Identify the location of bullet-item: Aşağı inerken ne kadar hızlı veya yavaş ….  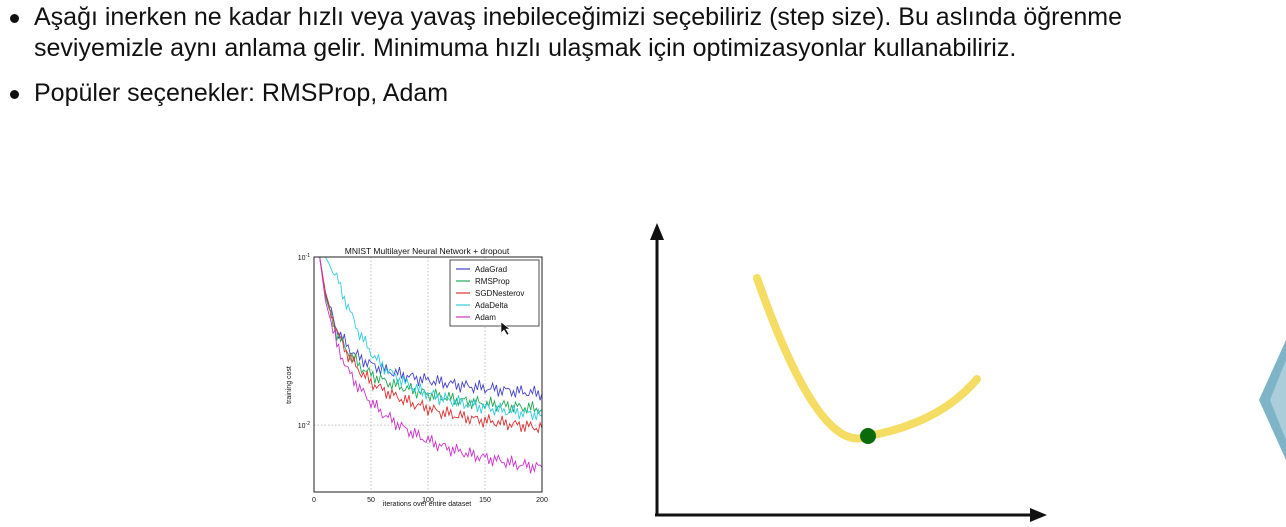
(647, 33).